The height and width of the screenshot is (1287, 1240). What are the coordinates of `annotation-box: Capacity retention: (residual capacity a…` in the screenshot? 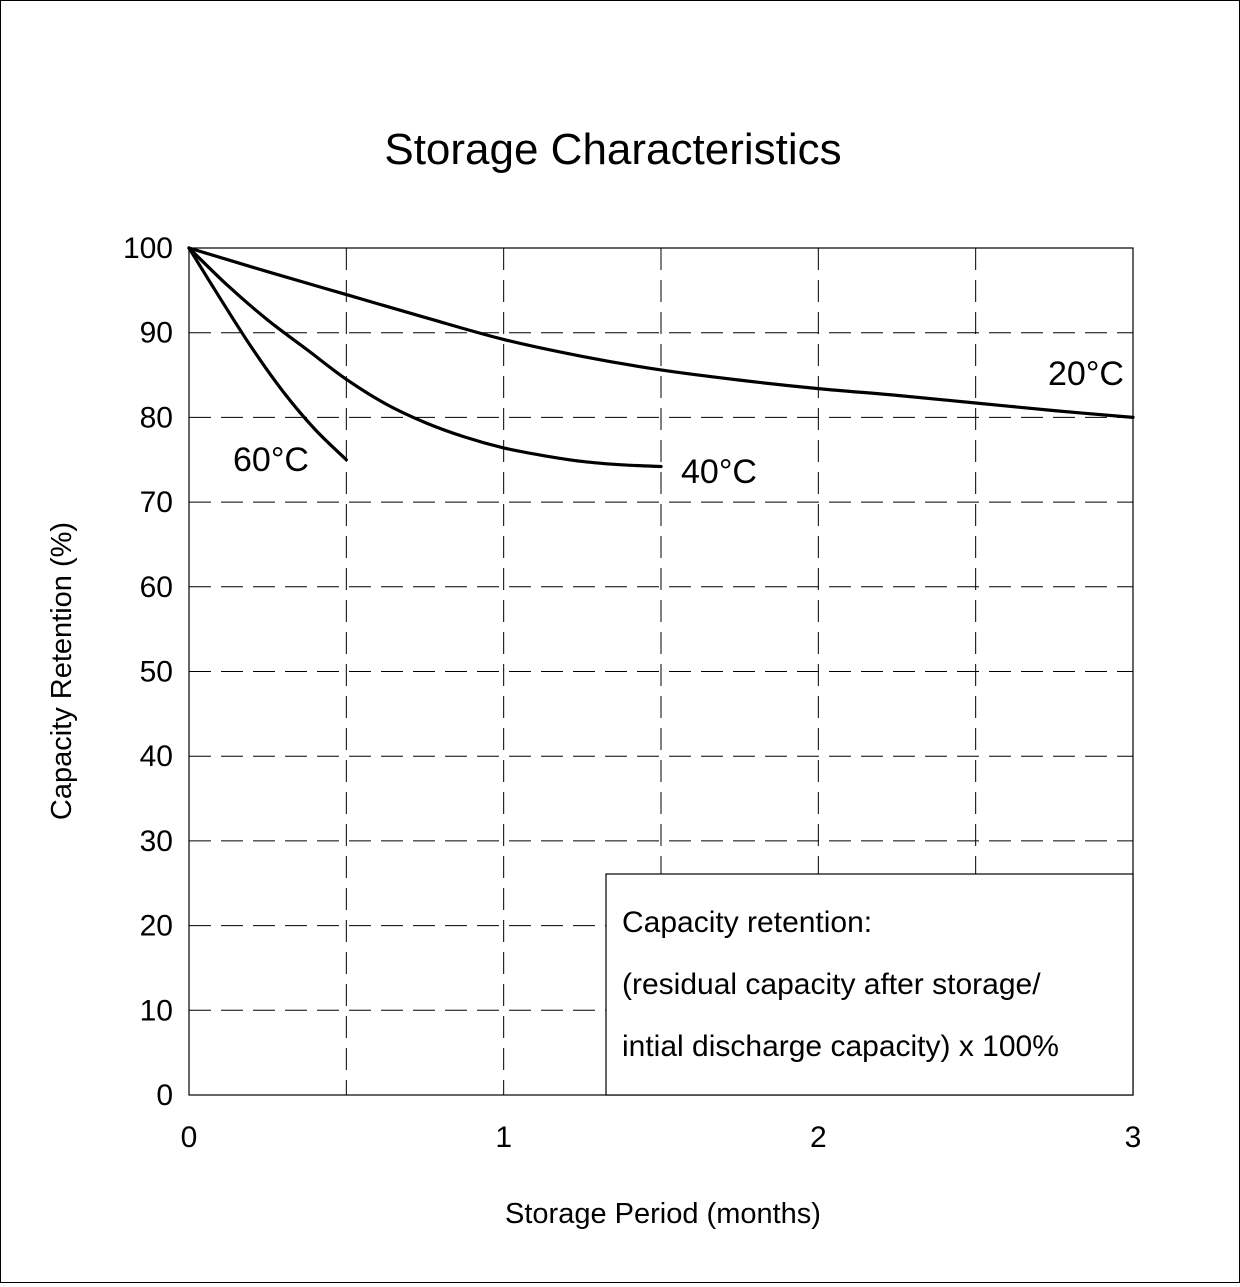 It's located at (869, 984).